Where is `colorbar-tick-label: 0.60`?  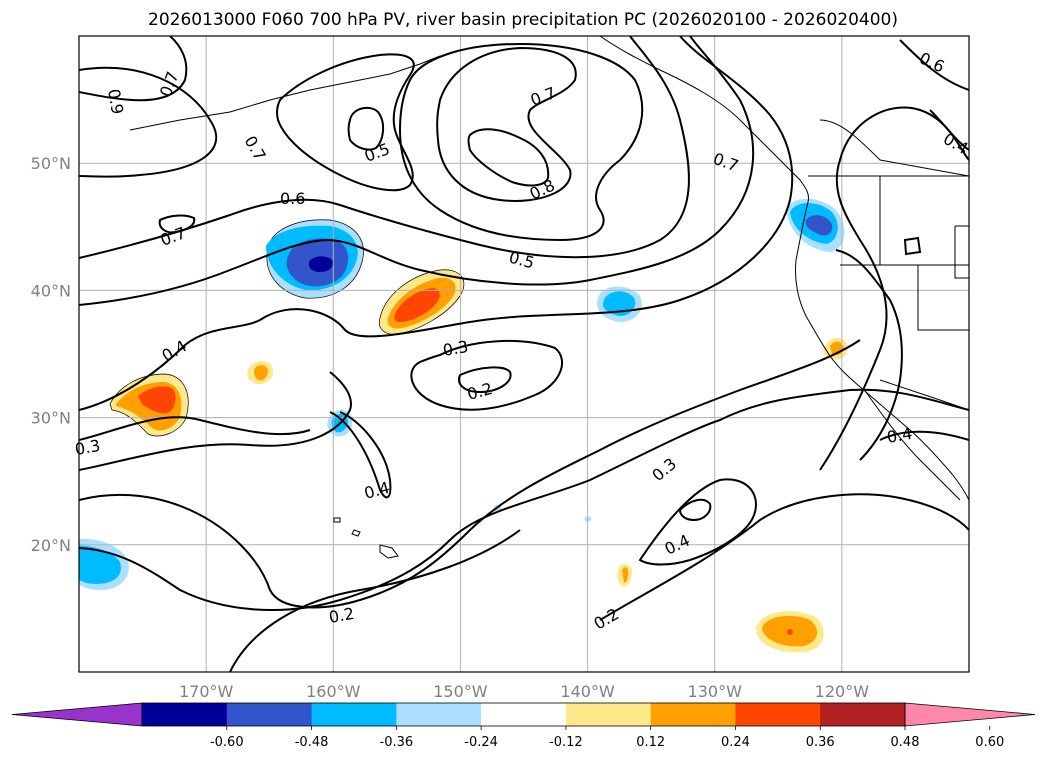 colorbar-tick-label: 0.60 is located at coordinates (989, 742).